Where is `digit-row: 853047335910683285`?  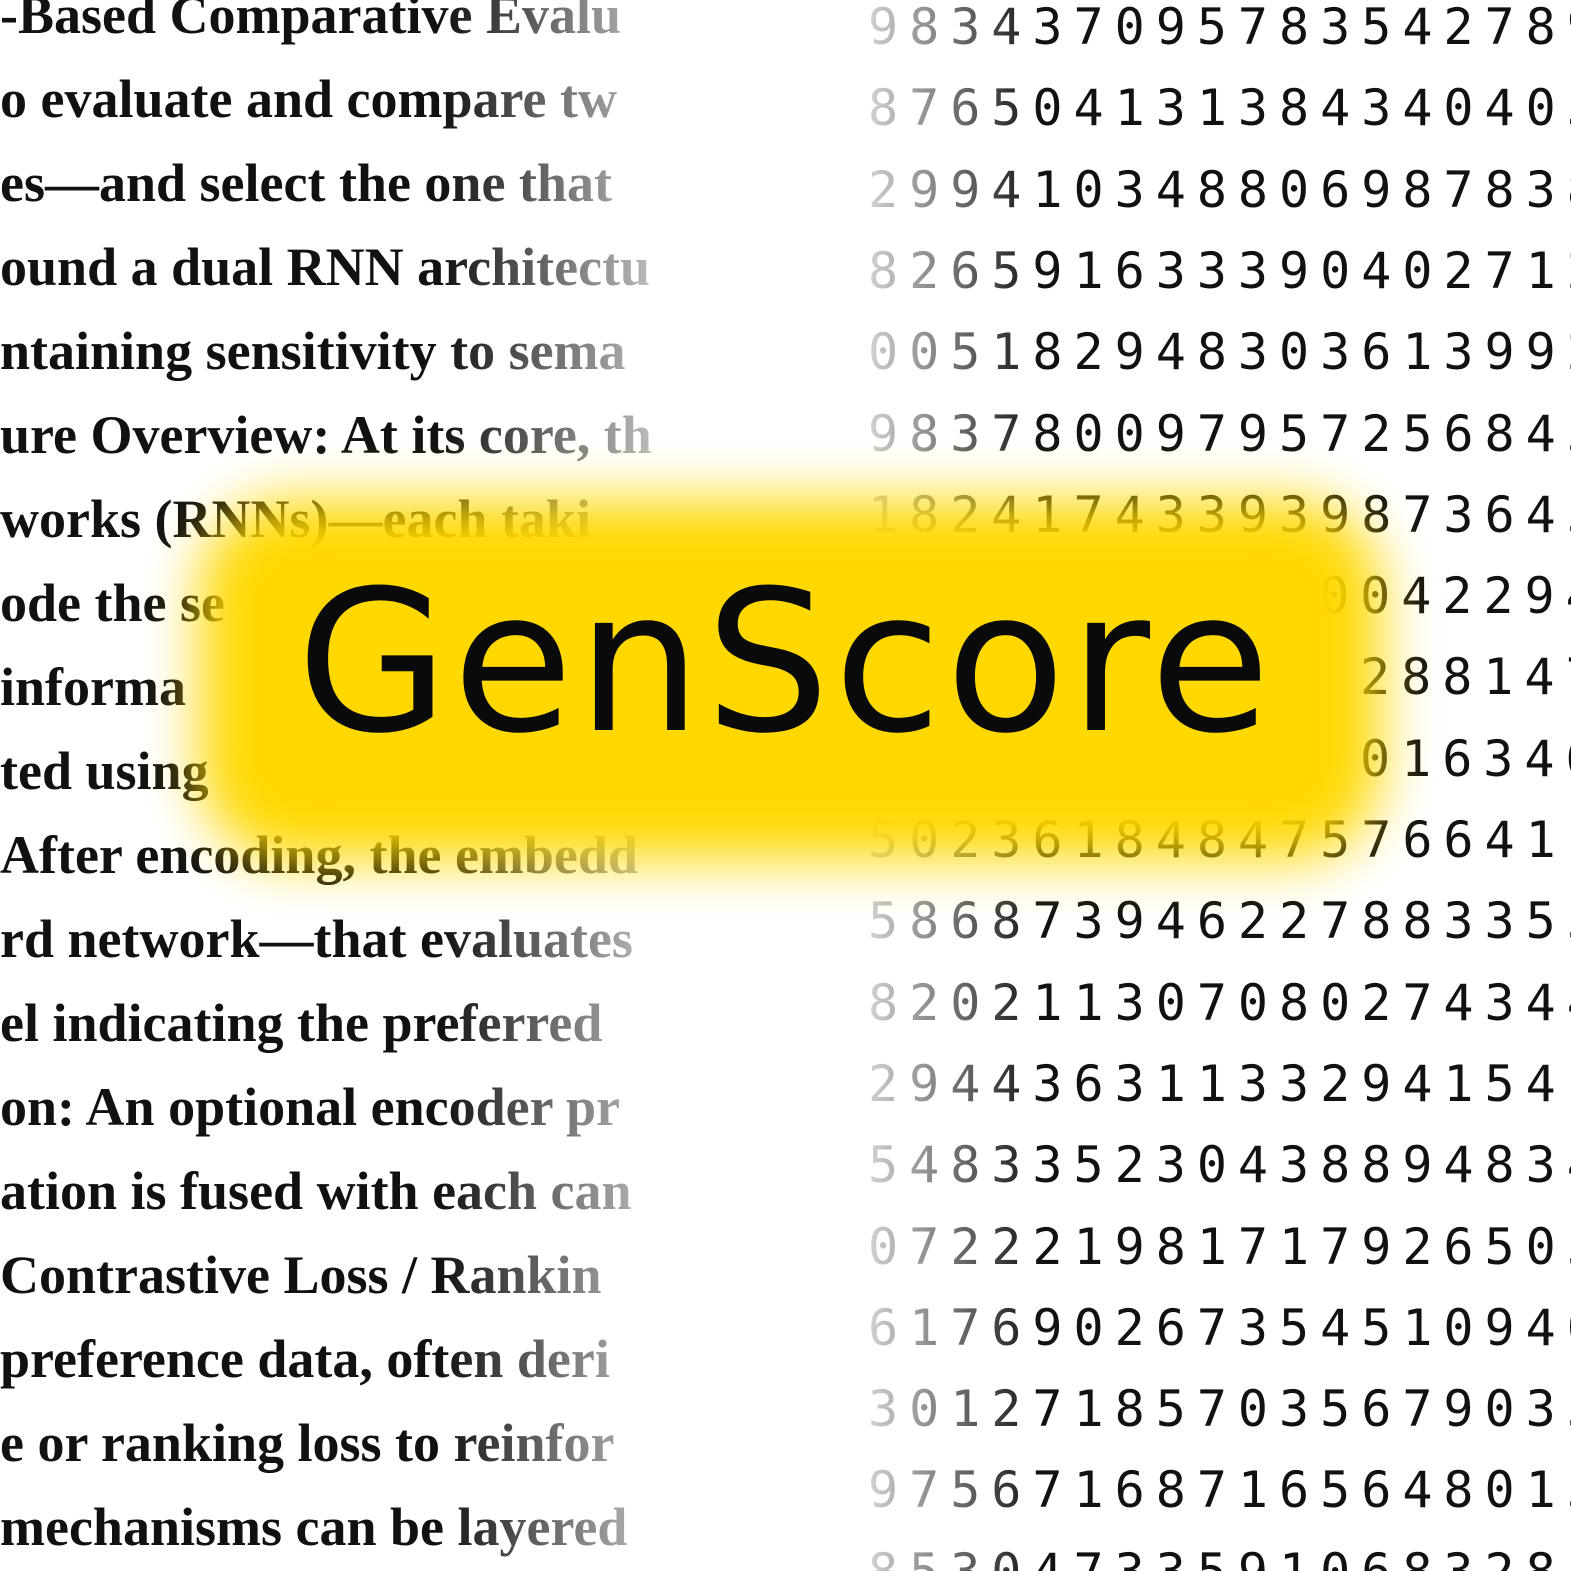 digit-row: 853047335910683285 is located at coordinates (1219, 1559).